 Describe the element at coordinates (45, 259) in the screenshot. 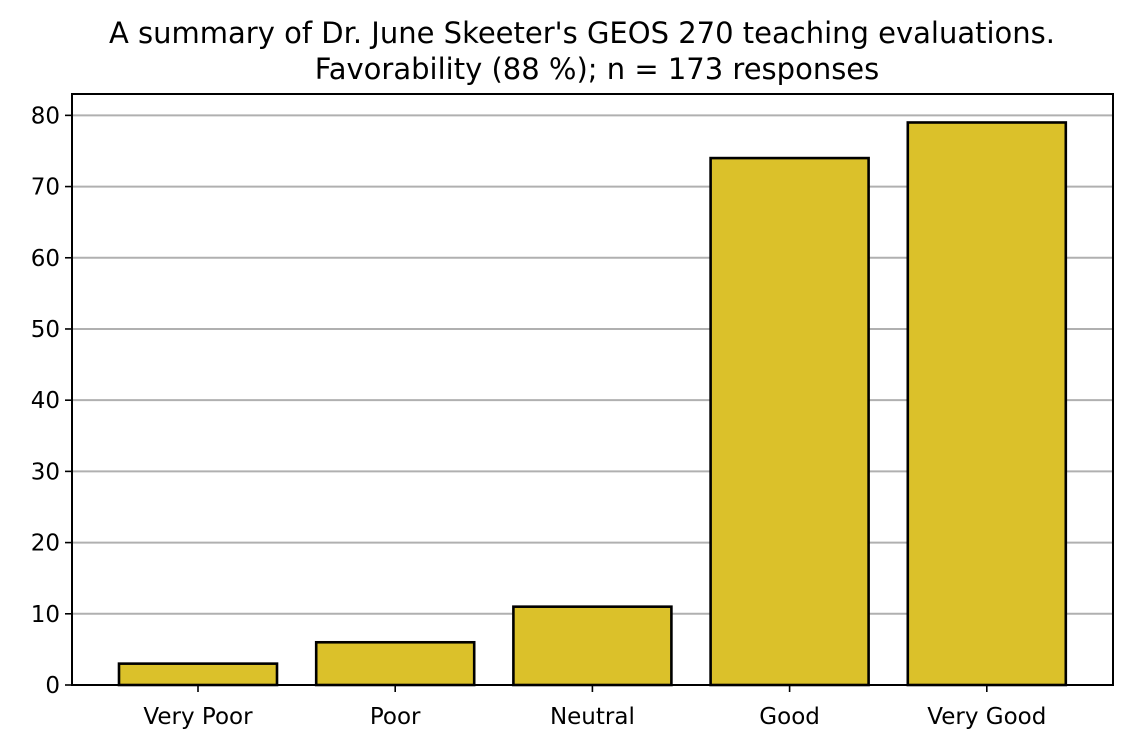

I see `y-tick-label: 60` at that location.